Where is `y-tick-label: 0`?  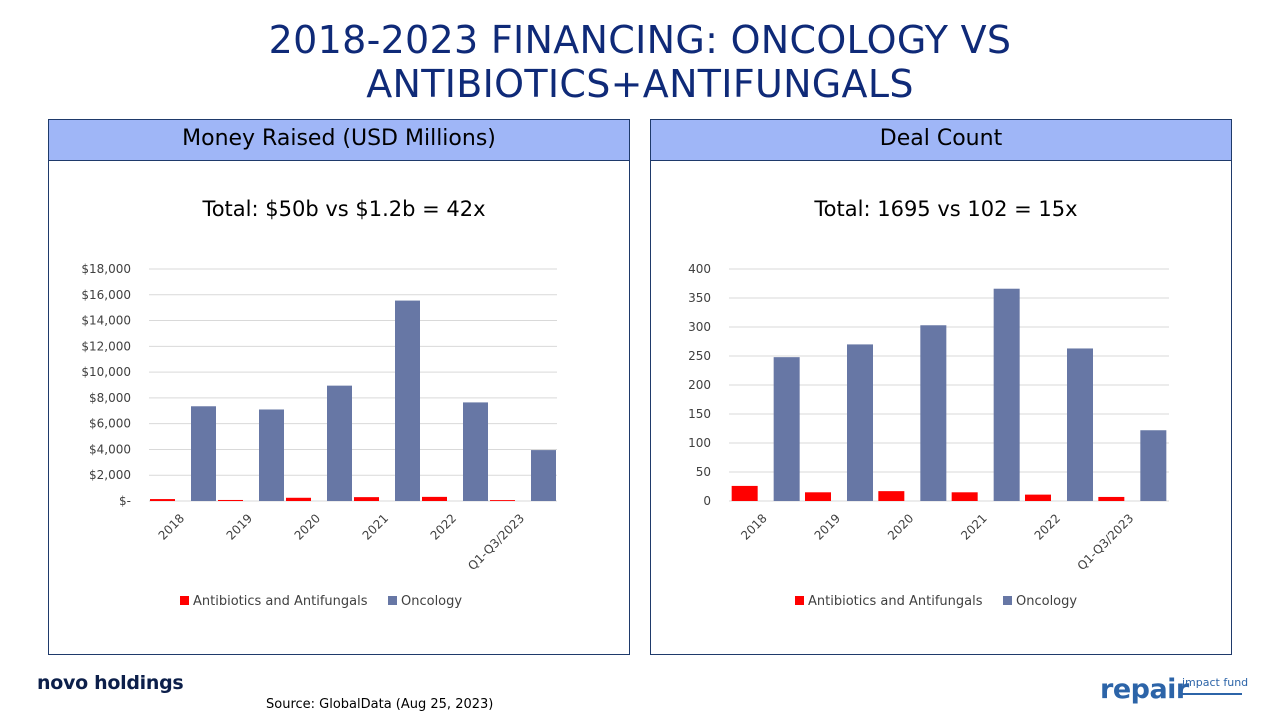 y-tick-label: 0 is located at coordinates (707, 501).